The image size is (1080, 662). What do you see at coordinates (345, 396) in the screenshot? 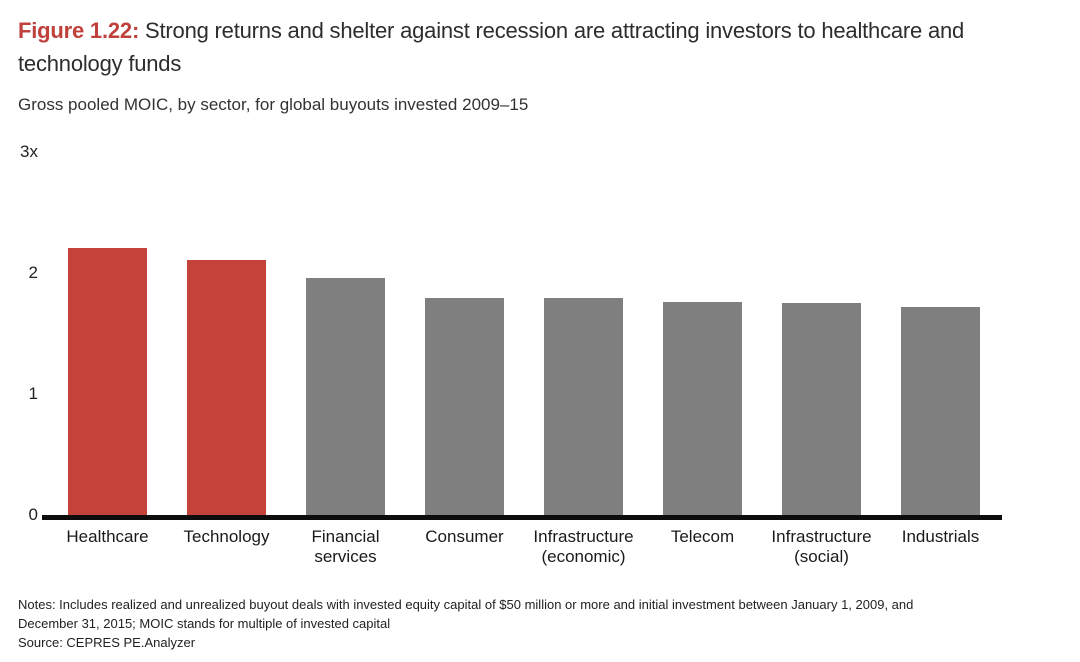
I see `bar-financial-services` at bounding box center [345, 396].